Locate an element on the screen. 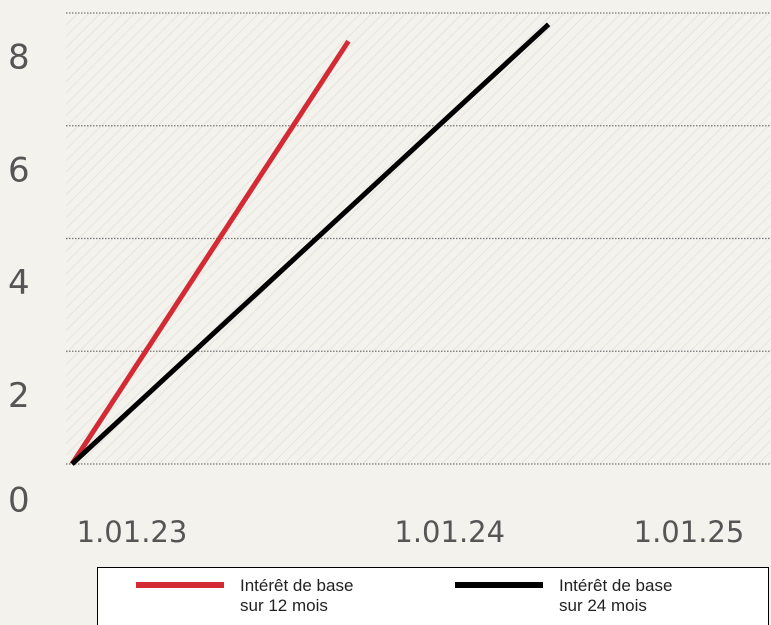 This screenshot has width=771, height=625. x-tick-label: 1.01.25 is located at coordinates (689, 532).